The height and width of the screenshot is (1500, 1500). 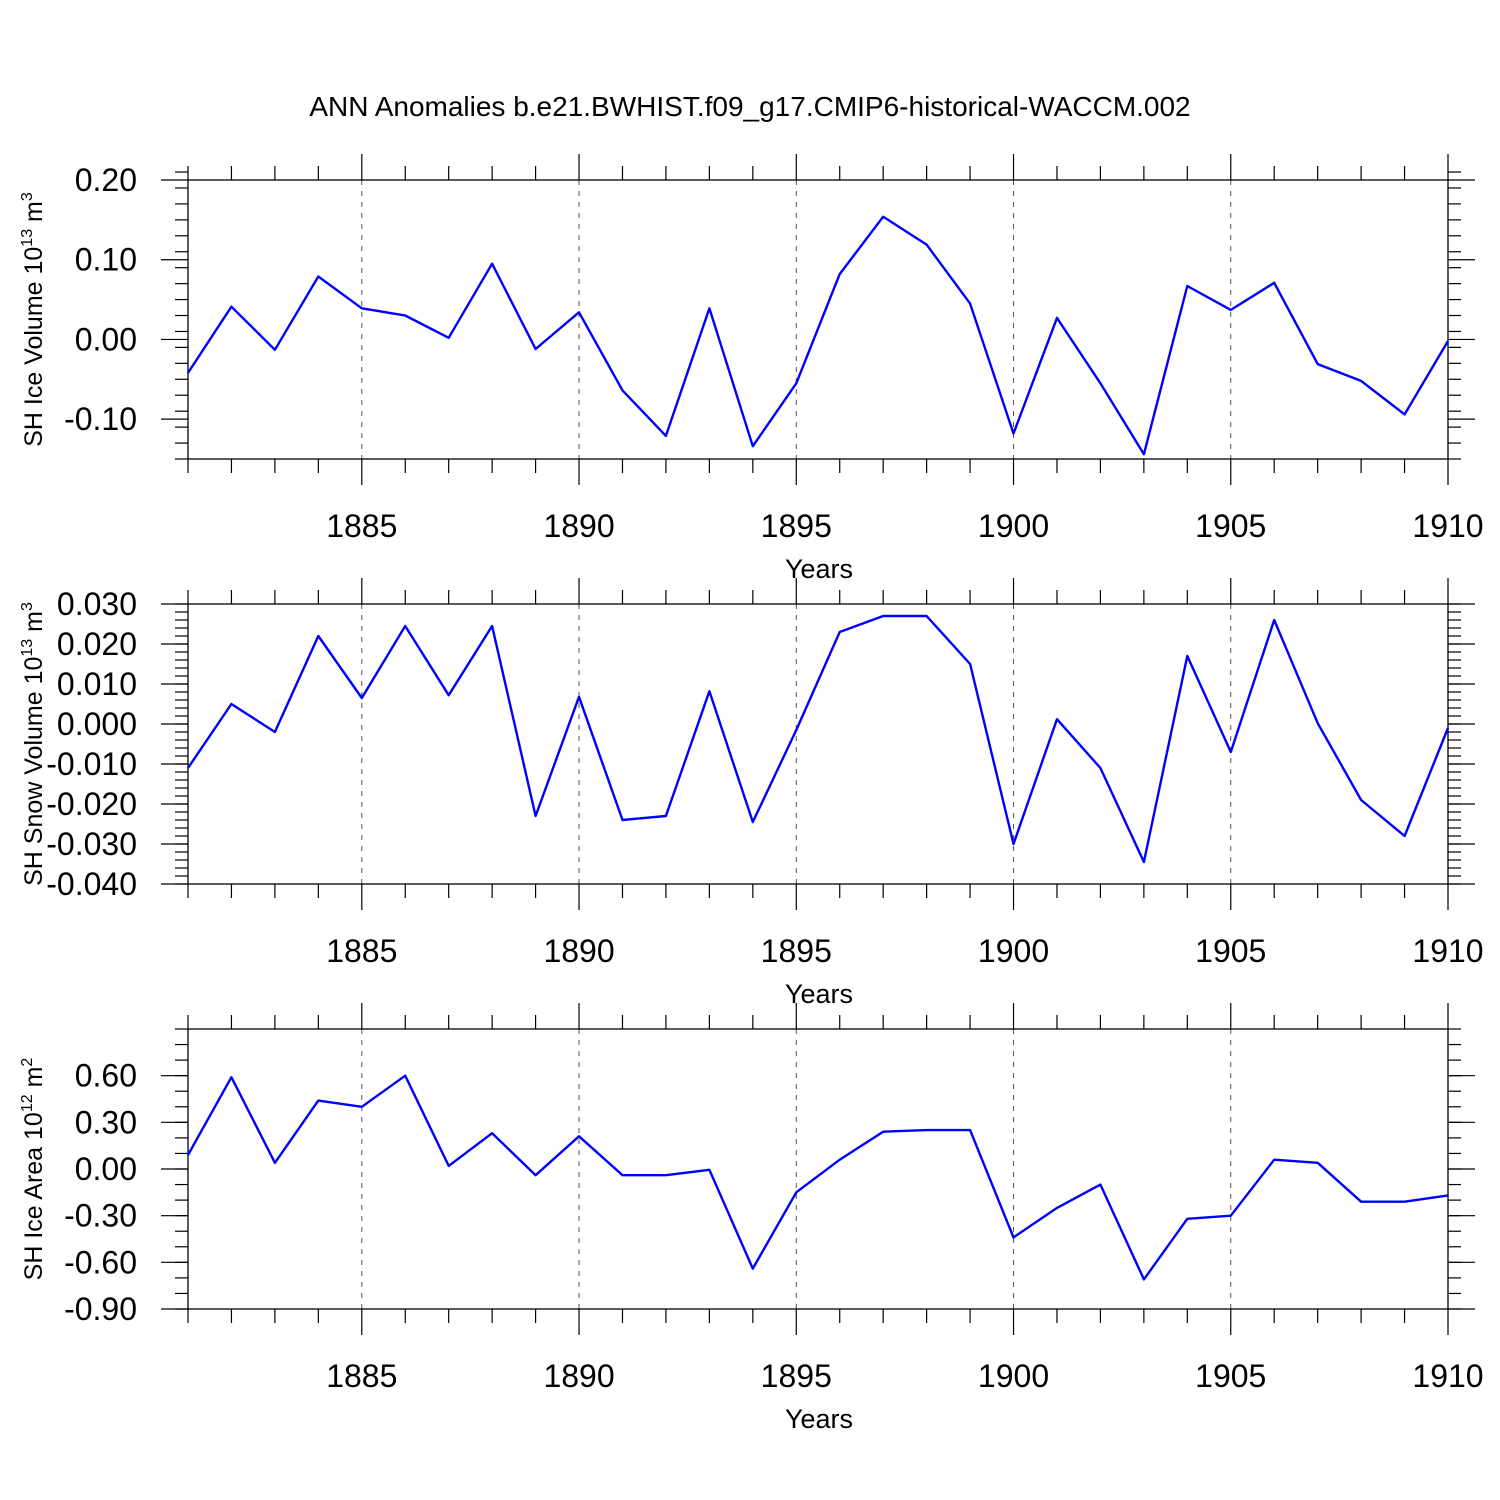 I want to click on y-axis-title-text: SH Ice Volume 10, so click(x=34, y=347).